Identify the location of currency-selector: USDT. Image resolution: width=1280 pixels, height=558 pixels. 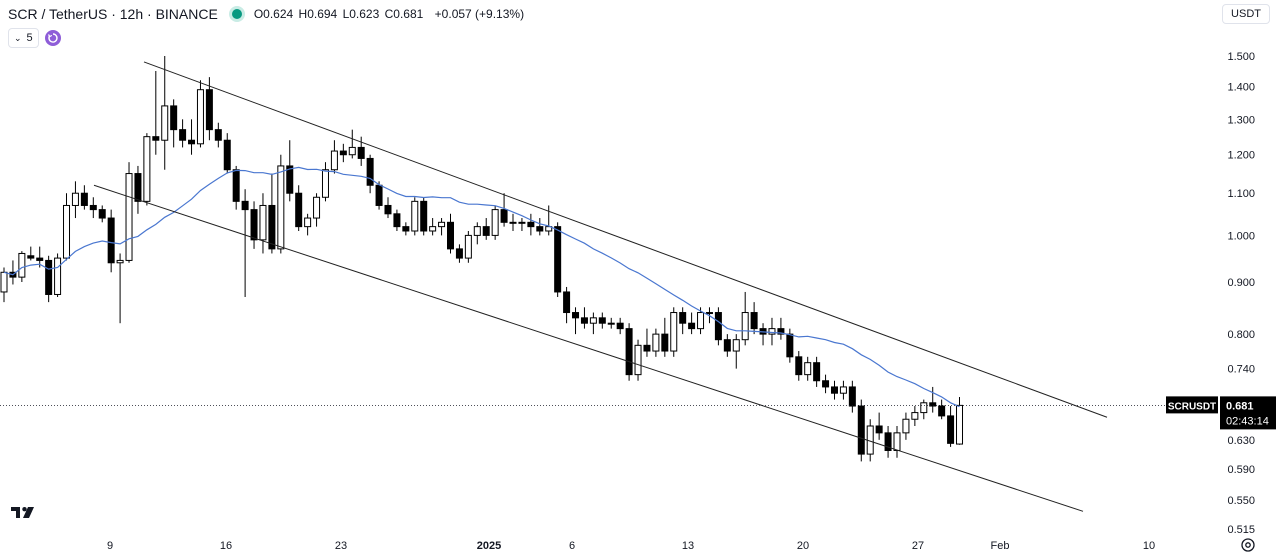
(1246, 14).